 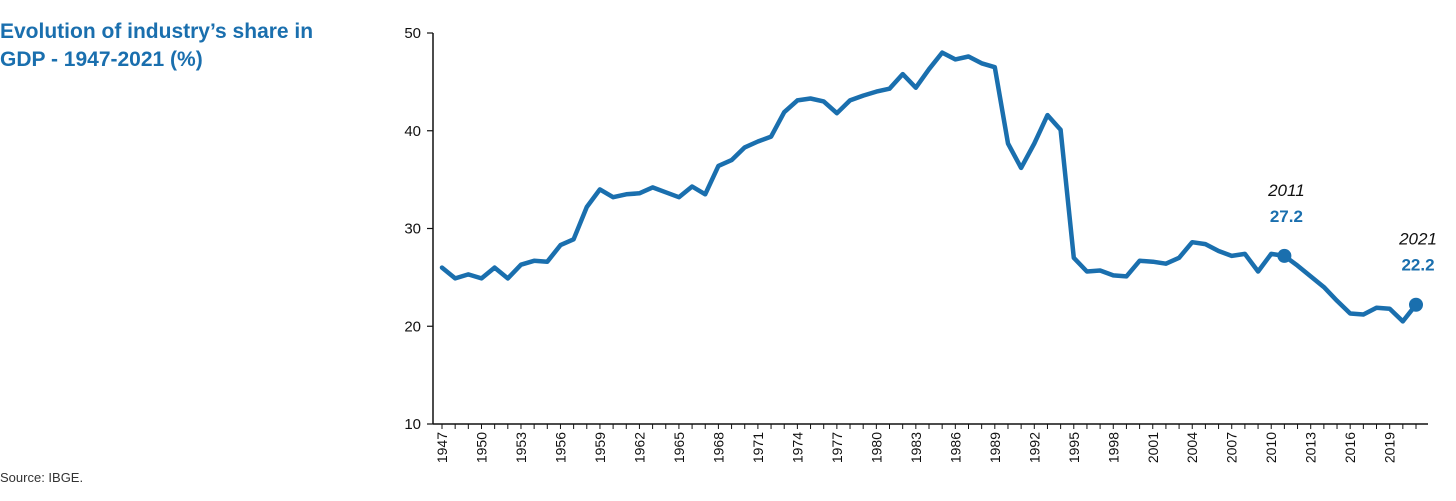 I want to click on x-tick-label: 1968, so click(x=718, y=447).